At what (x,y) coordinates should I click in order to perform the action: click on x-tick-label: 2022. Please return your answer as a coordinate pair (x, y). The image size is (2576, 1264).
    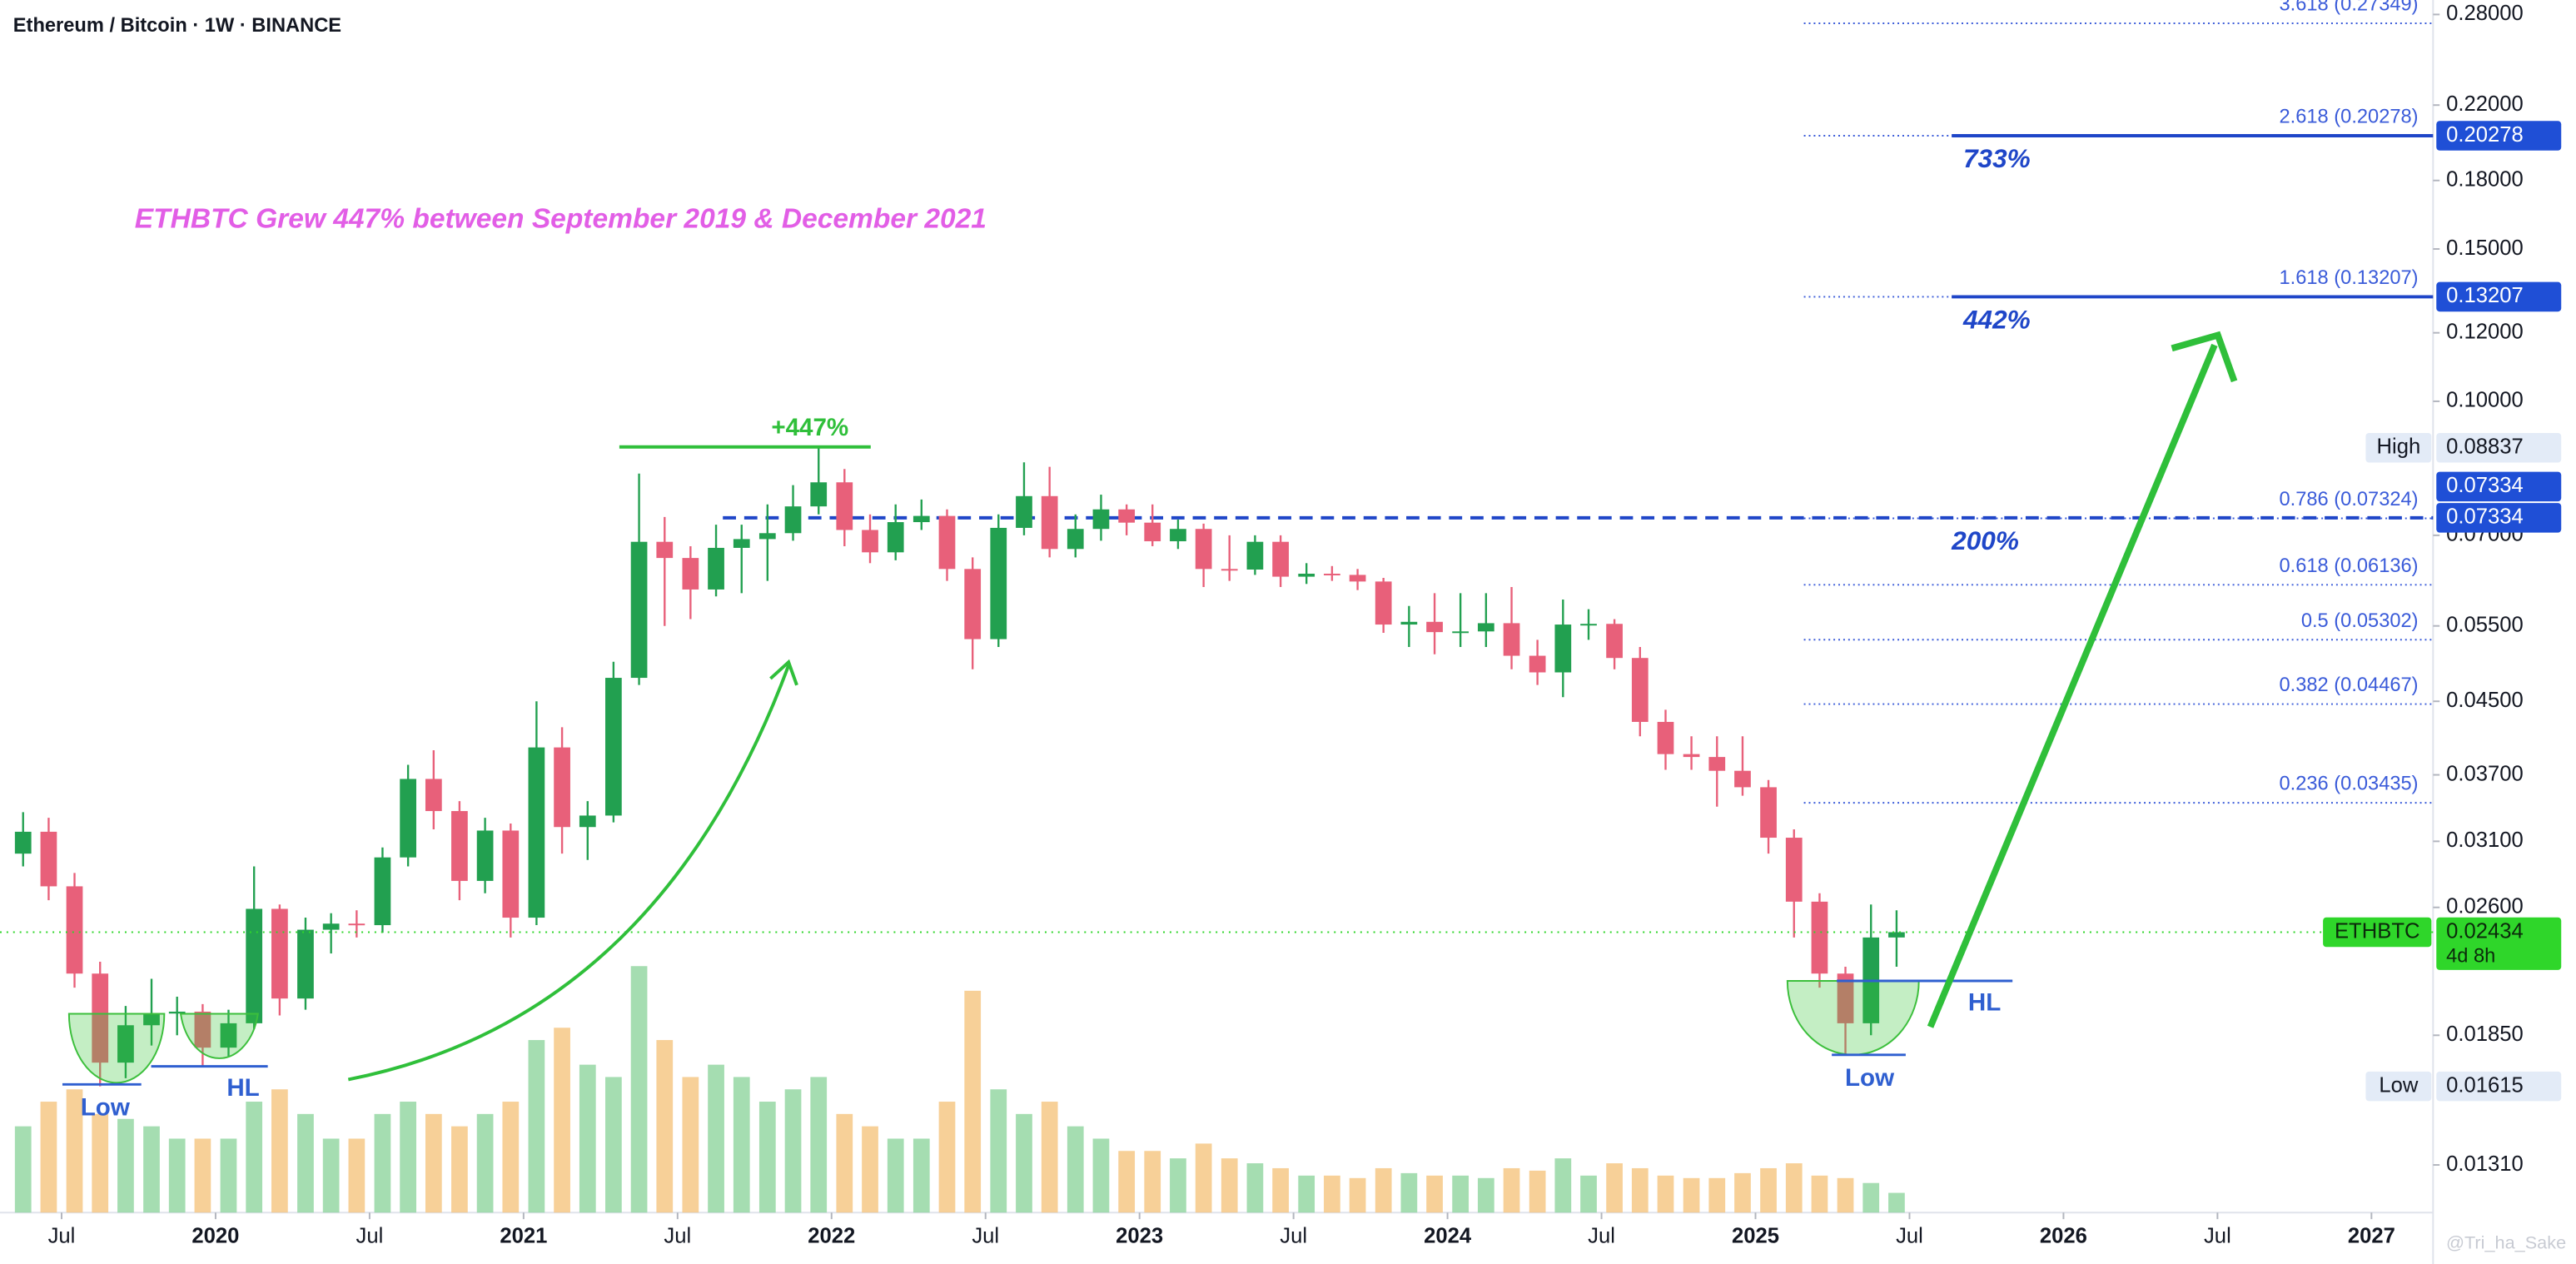
    Looking at the image, I should click on (831, 1236).